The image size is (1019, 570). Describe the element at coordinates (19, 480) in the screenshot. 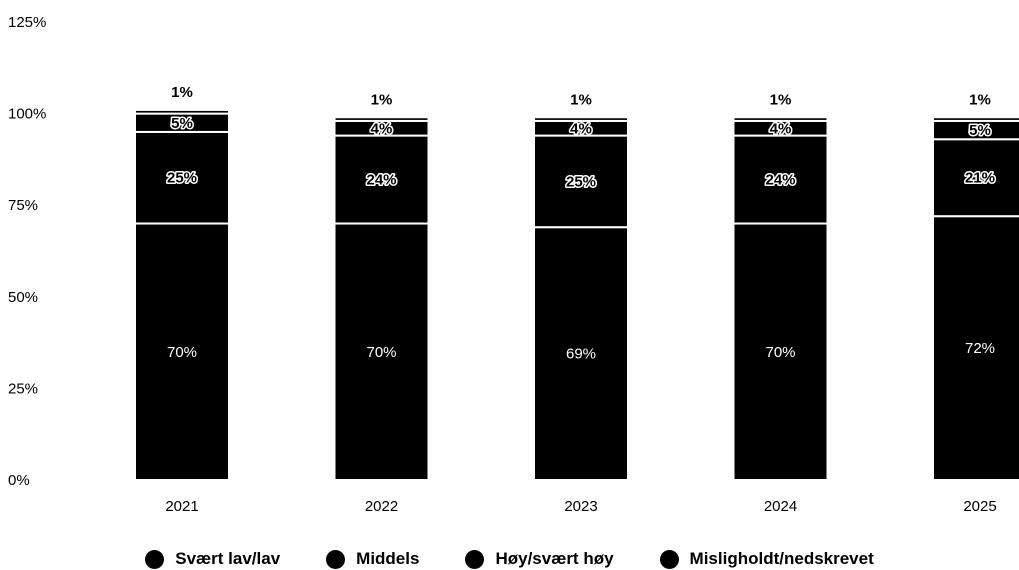

I see `y-tick-label: 0%` at that location.